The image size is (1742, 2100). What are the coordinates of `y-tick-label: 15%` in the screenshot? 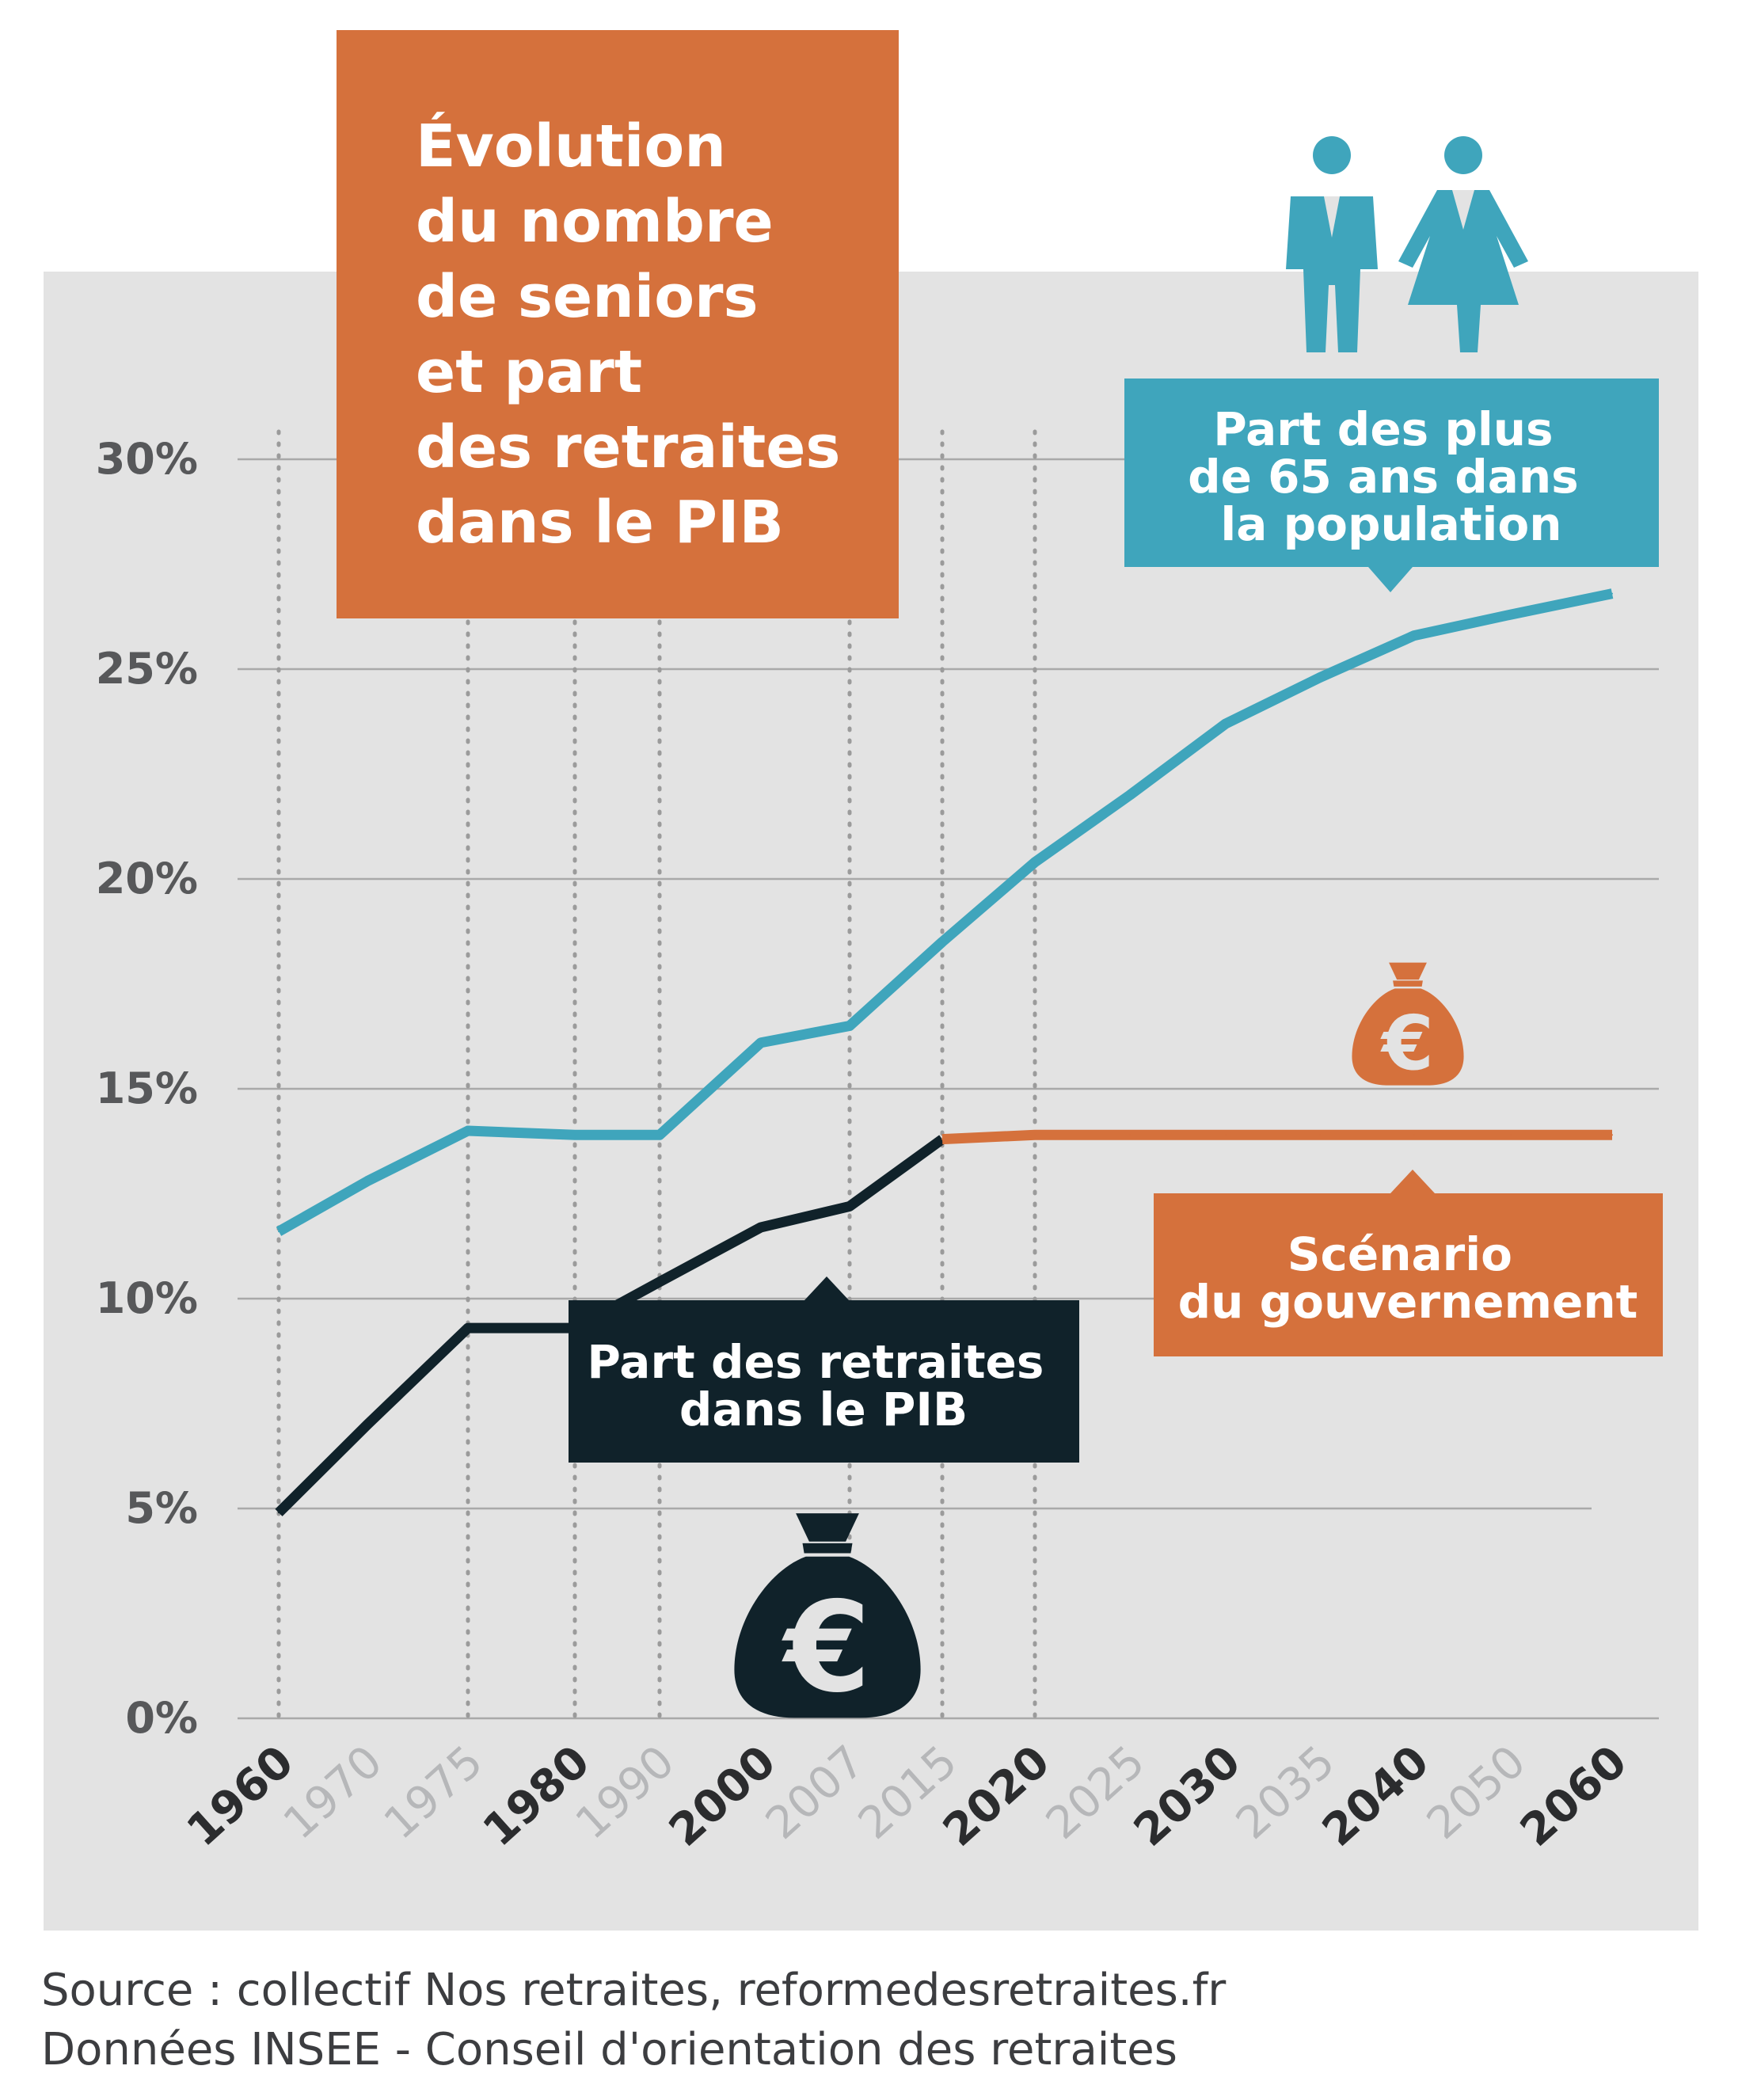 It's located at (147, 1088).